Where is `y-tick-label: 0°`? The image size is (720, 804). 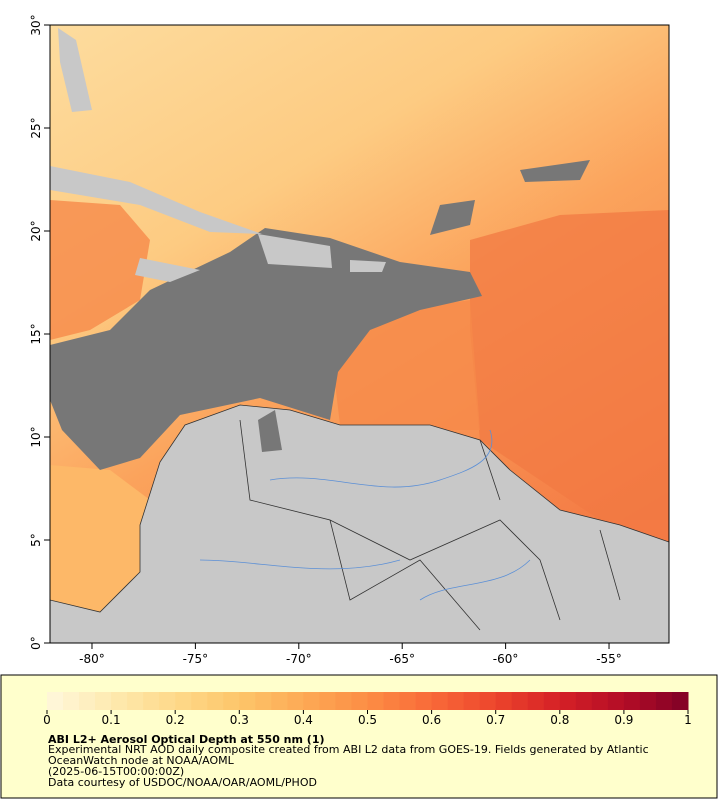
y-tick-label: 0° is located at coordinates (36, 643).